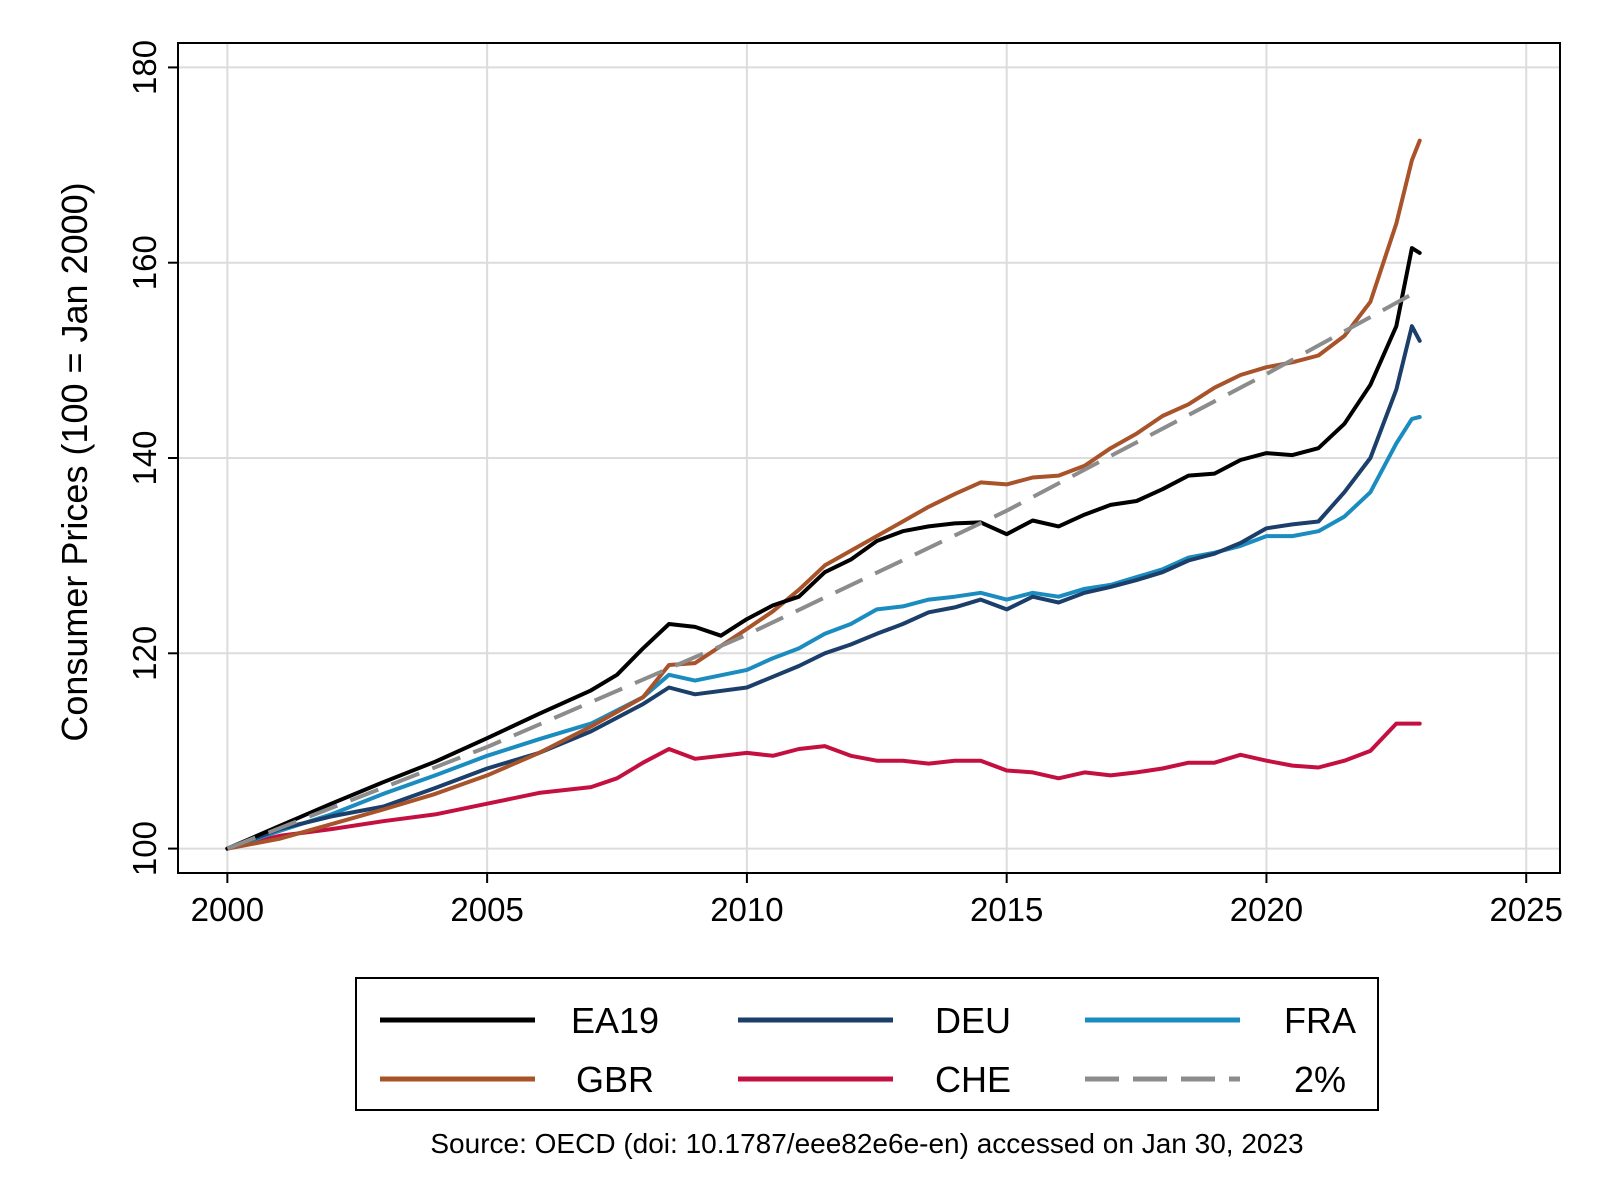 Image resolution: width=1600 pixels, height=1200 pixels. Describe the element at coordinates (1266, 909) in the screenshot. I see `x-tick-label: 2020` at that location.